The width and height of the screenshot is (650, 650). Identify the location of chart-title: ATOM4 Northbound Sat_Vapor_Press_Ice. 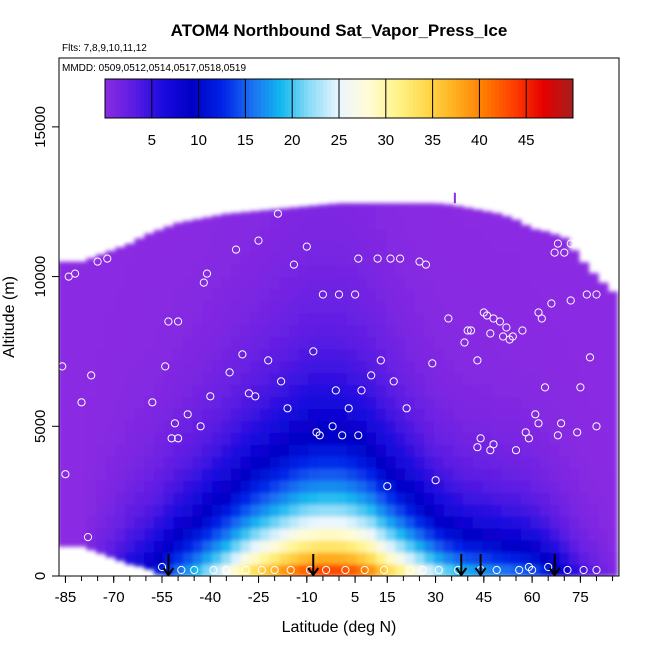
(339, 30).